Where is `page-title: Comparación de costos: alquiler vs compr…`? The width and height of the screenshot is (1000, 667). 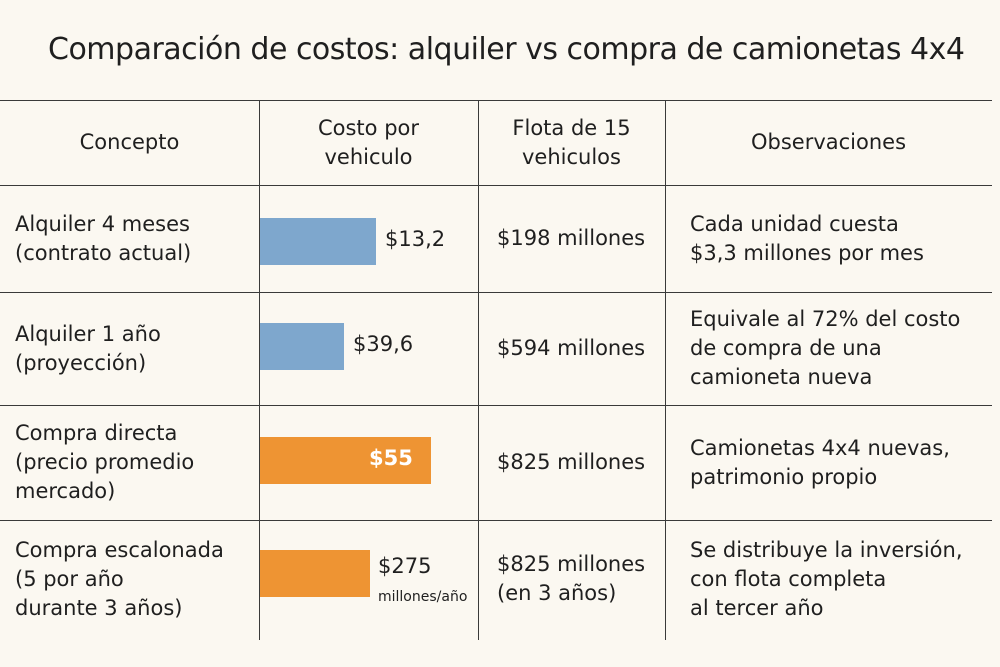 page-title: Comparación de costos: alquiler vs compr… is located at coordinates (506, 49).